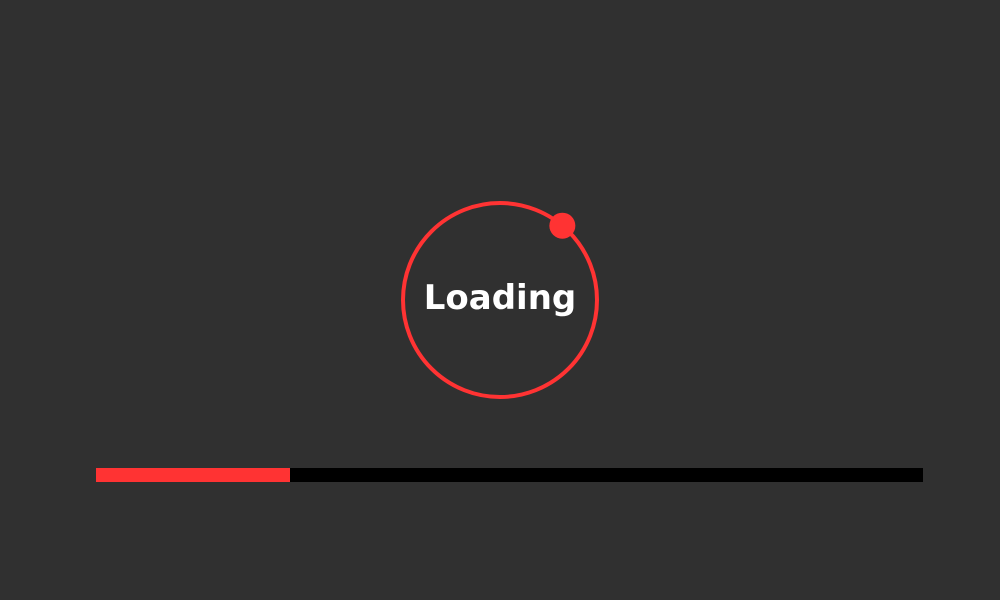 The image size is (1000, 600). Describe the element at coordinates (509, 475) in the screenshot. I see `progress-bar` at that location.